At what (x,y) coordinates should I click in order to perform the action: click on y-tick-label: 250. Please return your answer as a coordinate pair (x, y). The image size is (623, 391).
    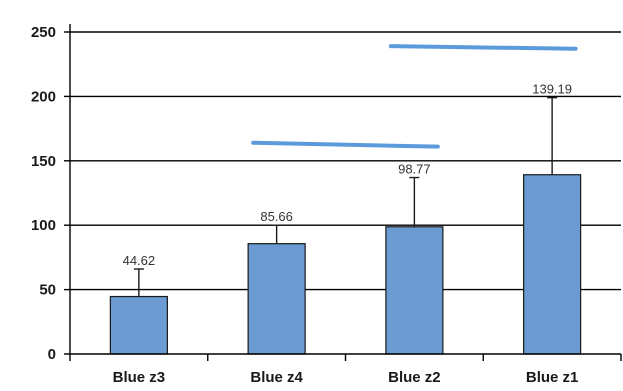
    Looking at the image, I should click on (43, 32).